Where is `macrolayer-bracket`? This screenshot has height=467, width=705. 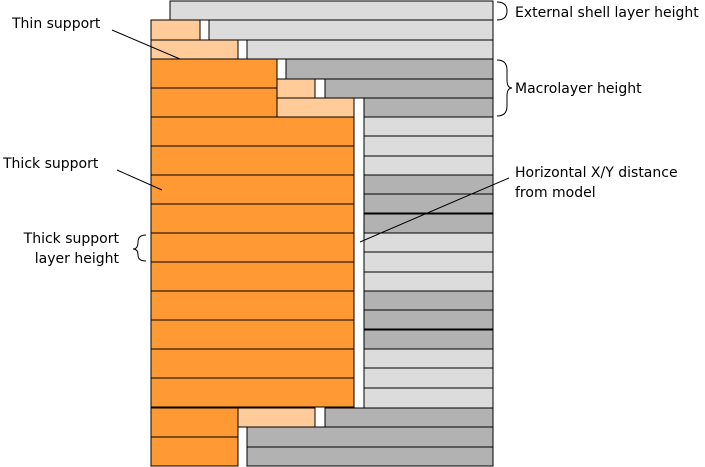
macrolayer-bracket is located at coordinates (504, 88).